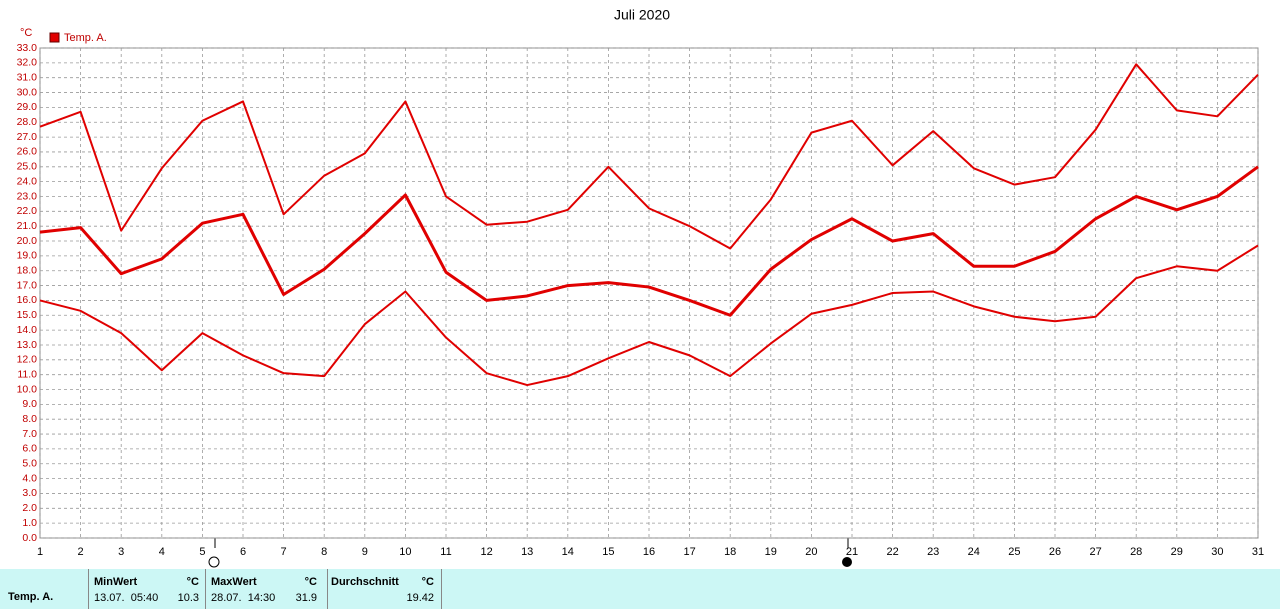 The image size is (1280, 609). What do you see at coordinates (365, 582) in the screenshot?
I see `col-title: Durchschnitt` at bounding box center [365, 582].